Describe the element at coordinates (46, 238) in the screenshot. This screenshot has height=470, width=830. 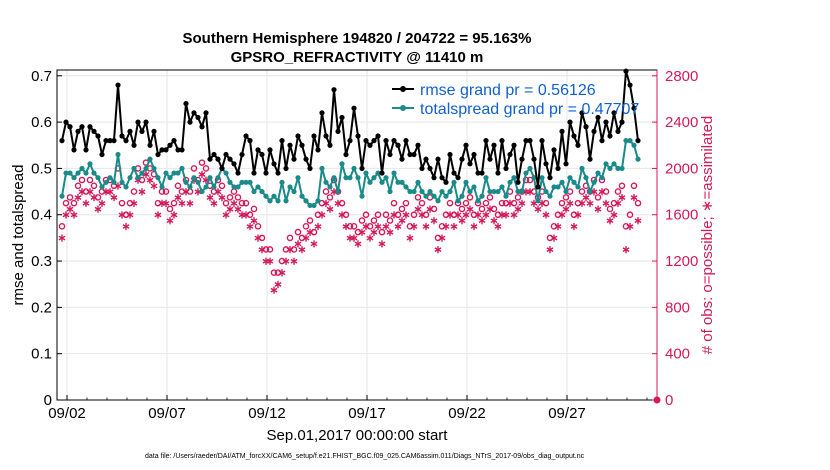
I see `y-left-axis-ticks: 0 0.1 0.2 0.3 0.4 0.5 0.6 0.7` at that location.